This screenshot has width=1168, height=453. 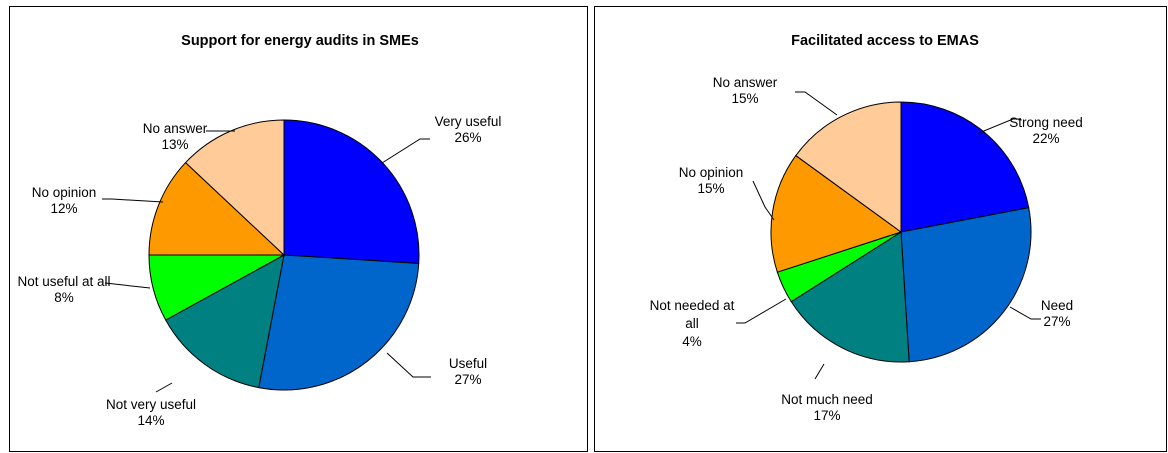 I want to click on data-label-category: Need, so click(x=1057, y=305).